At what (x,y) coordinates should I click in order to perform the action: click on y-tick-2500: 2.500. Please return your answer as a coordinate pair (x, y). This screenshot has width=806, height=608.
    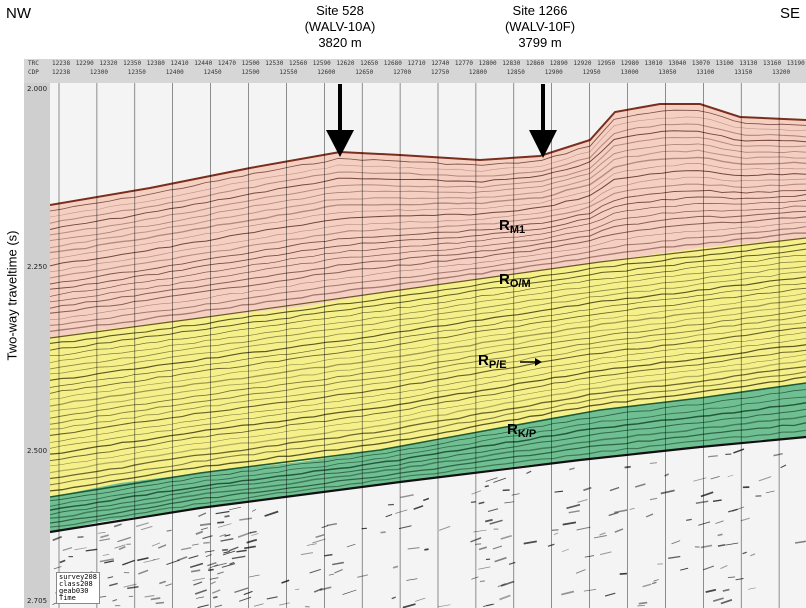
    Looking at the image, I should click on (37, 451).